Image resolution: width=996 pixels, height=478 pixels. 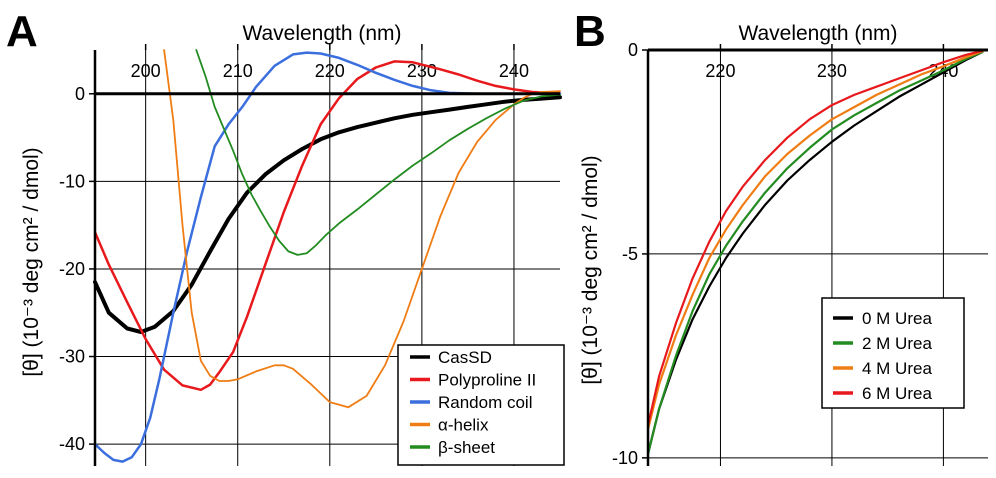 What do you see at coordinates (238, 71) in the screenshot?
I see `panel-a-x-tick-label: 210` at bounding box center [238, 71].